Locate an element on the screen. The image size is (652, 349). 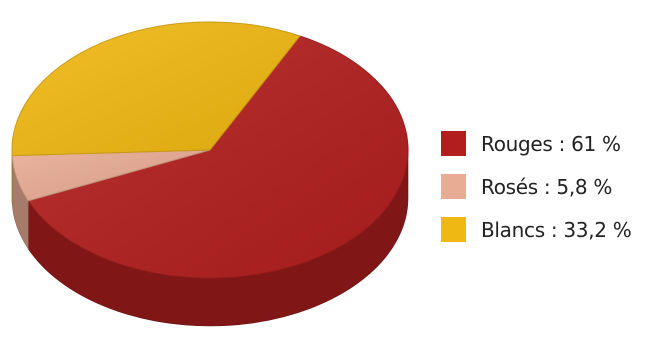
legend-label-rouges: Rouges : 61 % is located at coordinates (551, 143).